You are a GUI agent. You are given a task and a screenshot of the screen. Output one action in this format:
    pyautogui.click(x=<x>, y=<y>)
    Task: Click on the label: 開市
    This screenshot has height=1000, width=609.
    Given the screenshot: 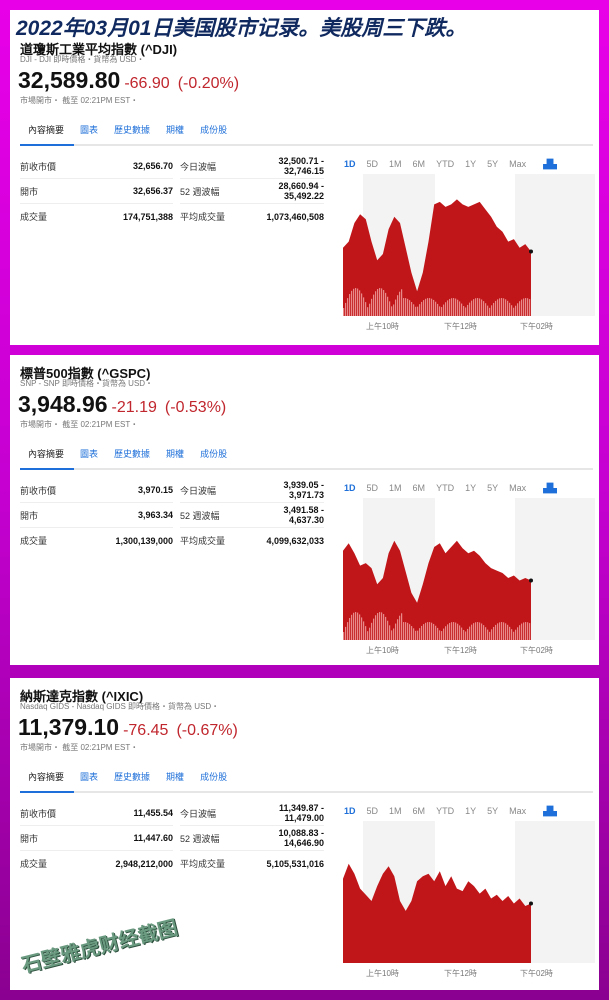 What is the action you would take?
    pyautogui.click(x=29, y=191)
    